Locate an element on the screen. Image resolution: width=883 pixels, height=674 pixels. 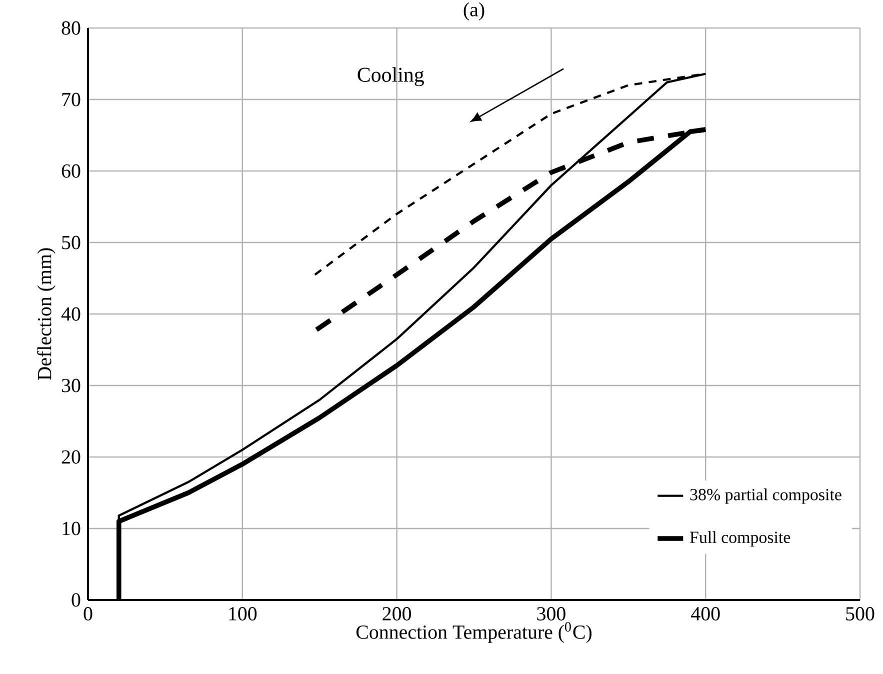
legend-label: 38% partial composite is located at coordinates (766, 496).